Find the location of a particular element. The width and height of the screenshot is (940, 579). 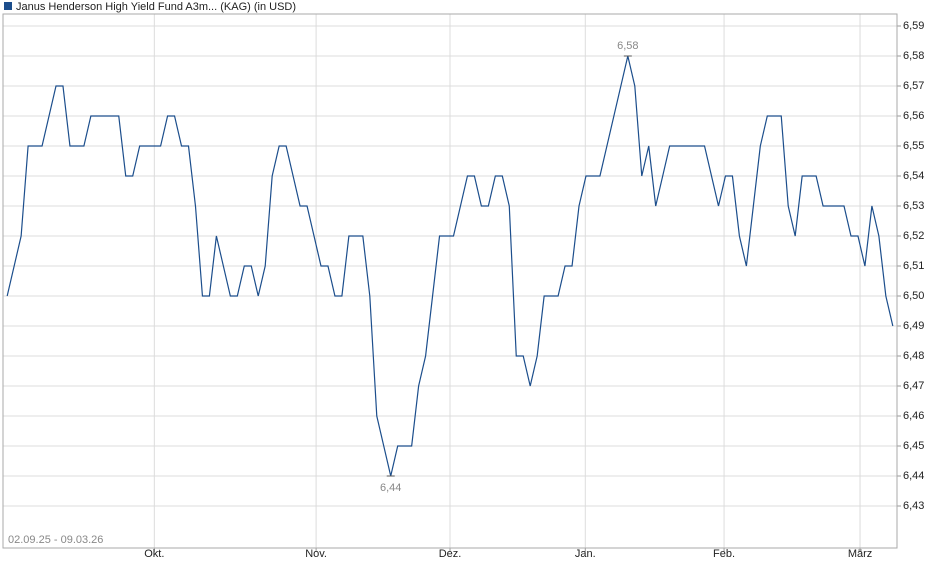

x-tick-label: Feb. is located at coordinates (724, 554).